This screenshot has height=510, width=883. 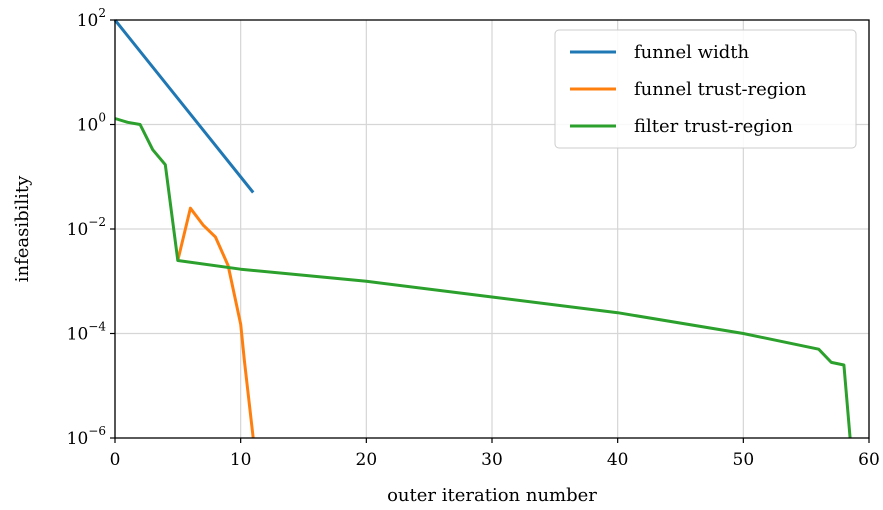 What do you see at coordinates (720, 89) in the screenshot?
I see `legend-label: funnel trust-region` at bounding box center [720, 89].